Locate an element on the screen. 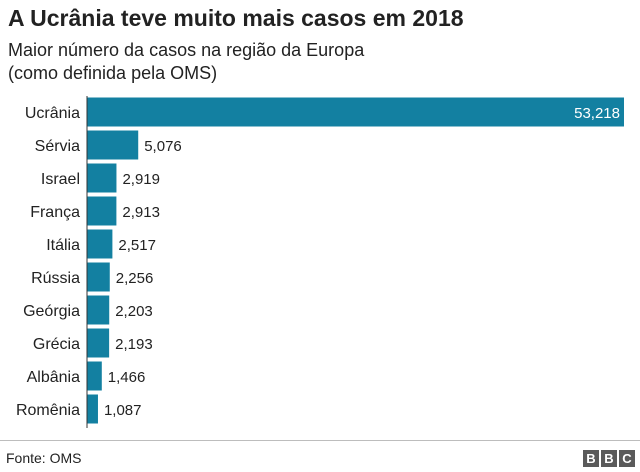 This screenshot has width=640, height=472. bar-servia is located at coordinates (113, 145).